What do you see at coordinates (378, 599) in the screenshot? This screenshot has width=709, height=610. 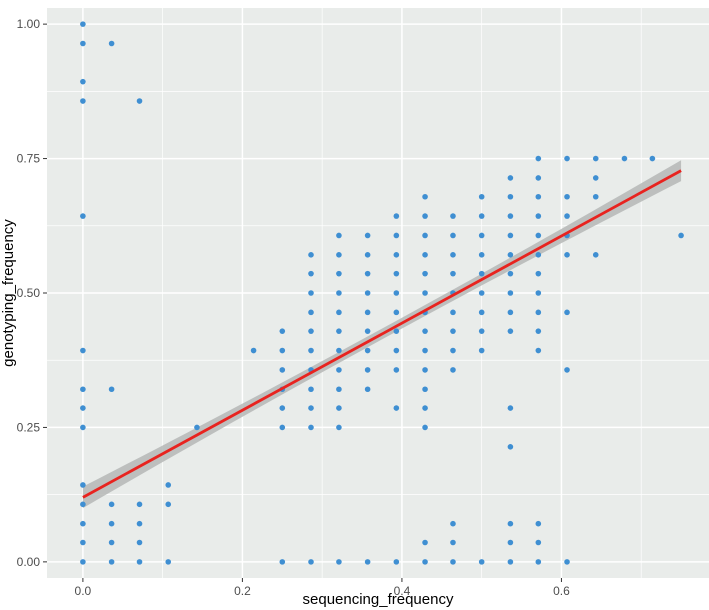 I see `x-axis-title: sequencing_frequency` at bounding box center [378, 599].